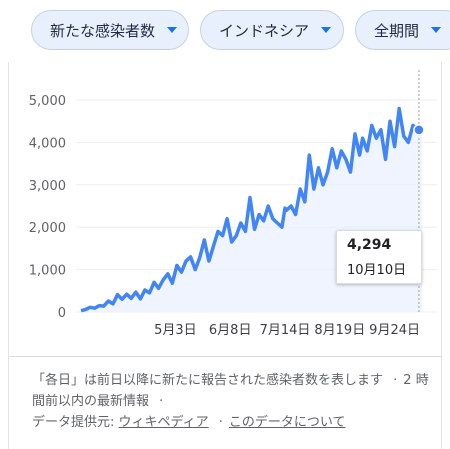 This screenshot has width=450, height=449. Describe the element at coordinates (264, 30) in the screenshot. I see `region-dropdown-label: インドネシア` at that location.